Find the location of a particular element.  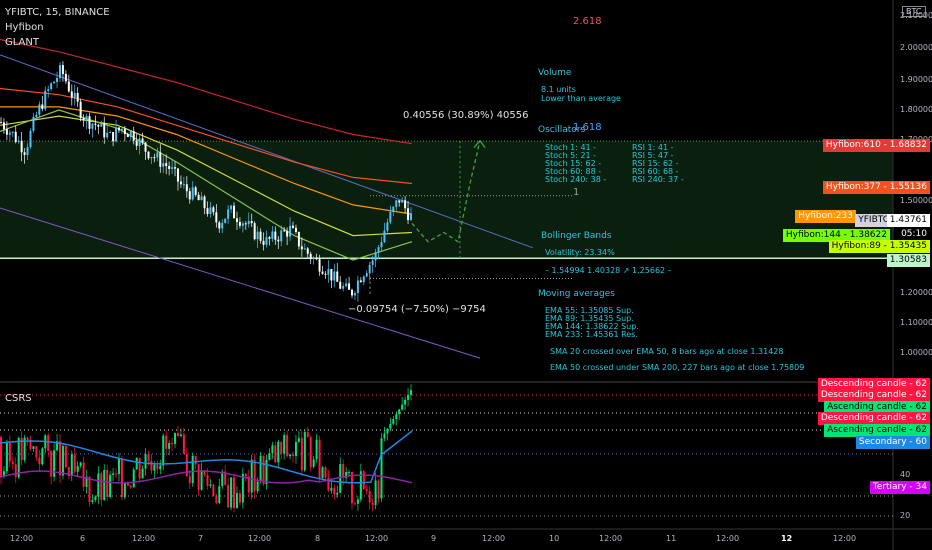

volume-compare: Lower than average is located at coordinates (581, 98).